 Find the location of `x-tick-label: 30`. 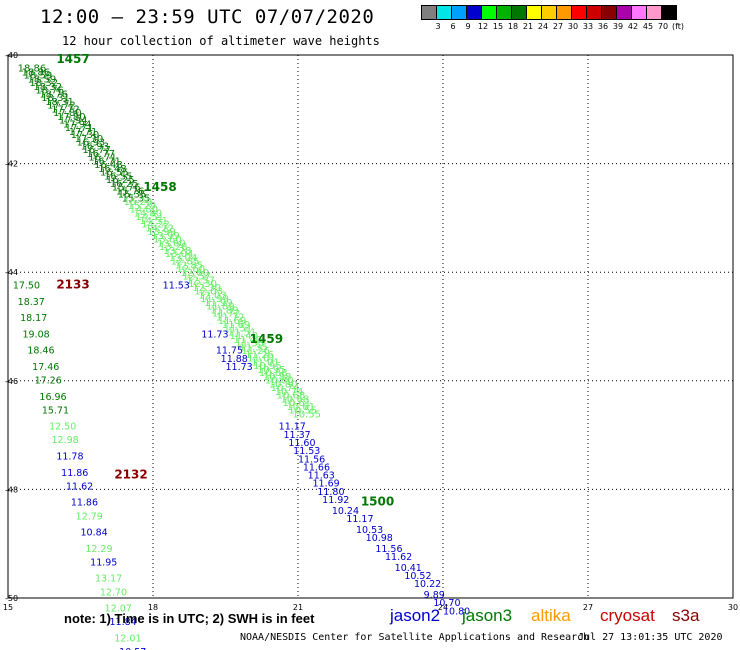

x-tick-label: 30 is located at coordinates (733, 607).